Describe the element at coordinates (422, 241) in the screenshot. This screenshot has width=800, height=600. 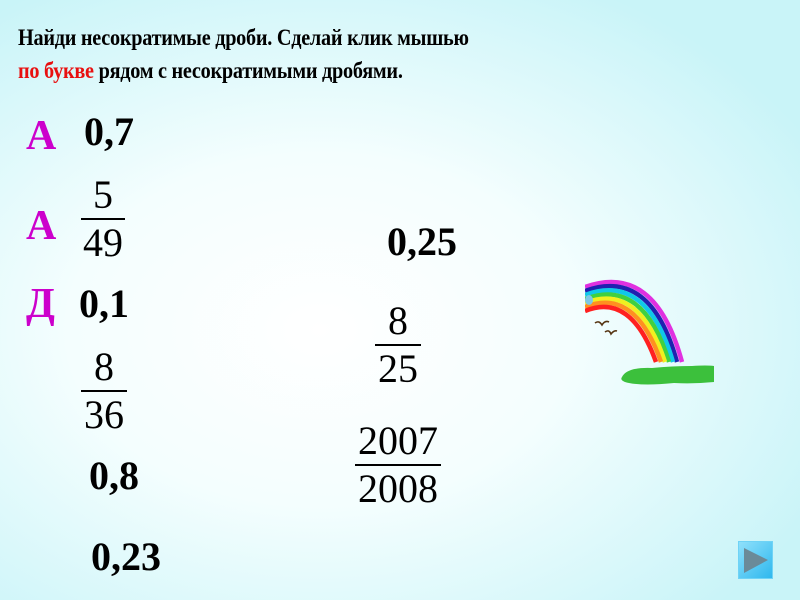
I see `decimal-0-25: 0,25` at that location.